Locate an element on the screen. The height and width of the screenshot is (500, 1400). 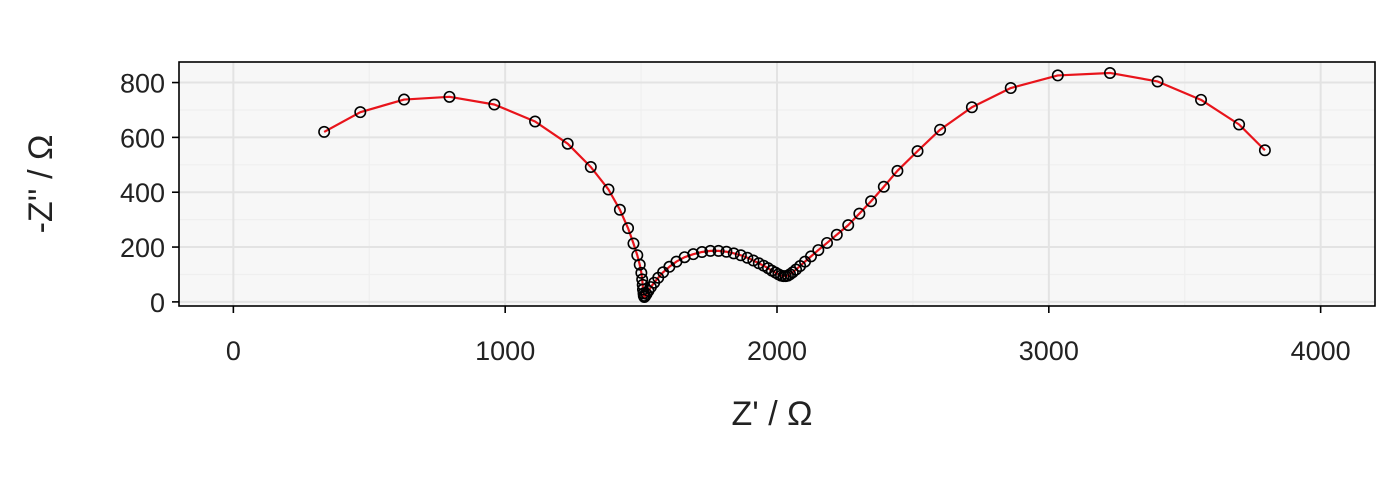
x-axis: 0 1000 2000 3000 4000 is located at coordinates (788, 336).